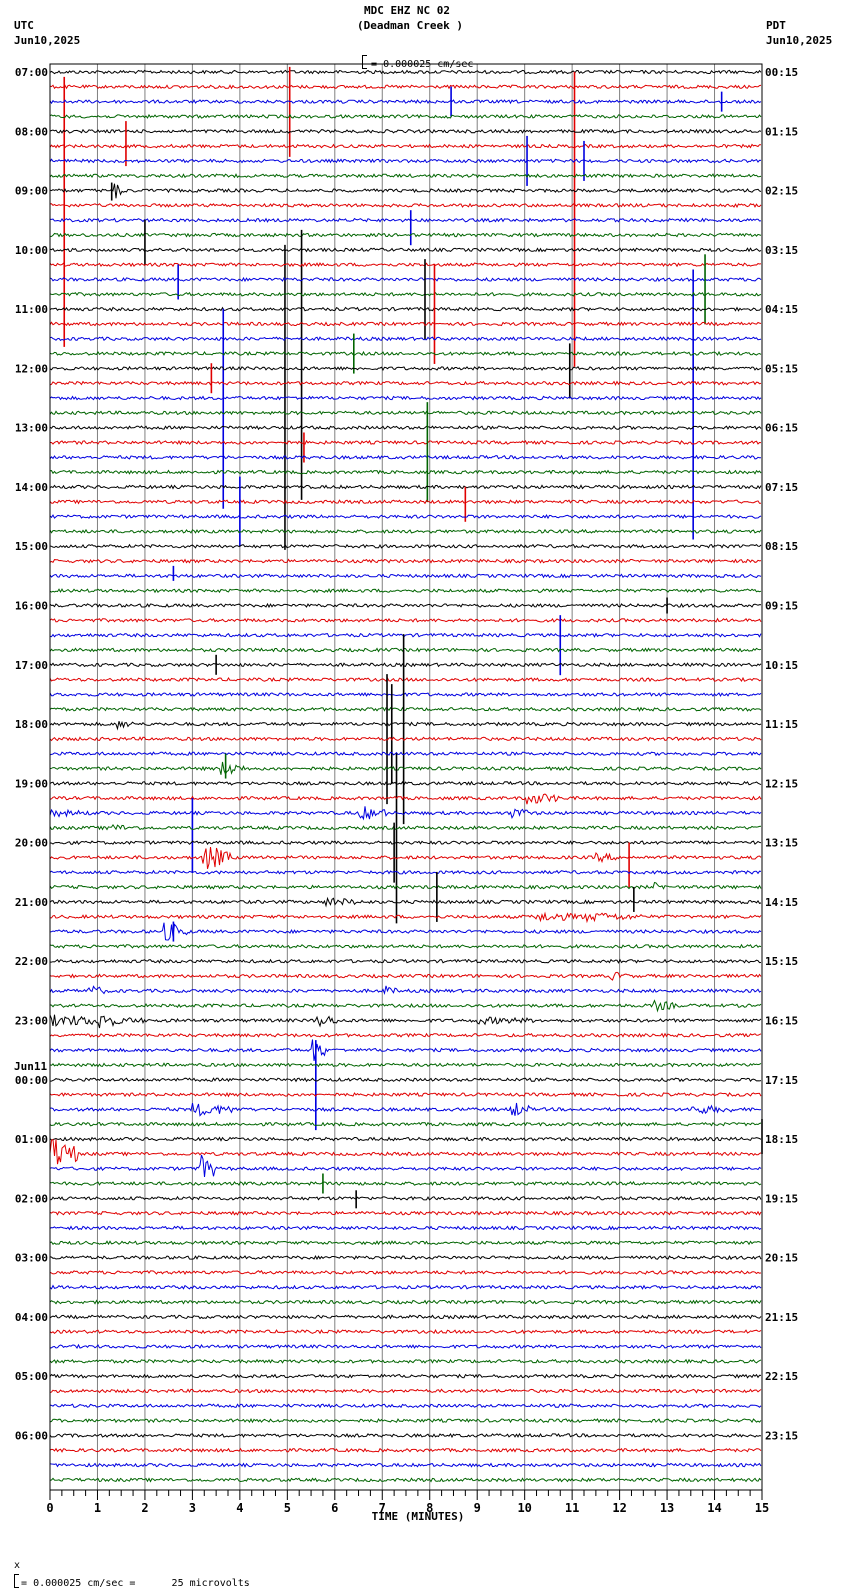 The height and width of the screenshot is (1590, 850). What do you see at coordinates (781, 72) in the screenshot?
I see `pdt-time-label: 00:15` at bounding box center [781, 72].